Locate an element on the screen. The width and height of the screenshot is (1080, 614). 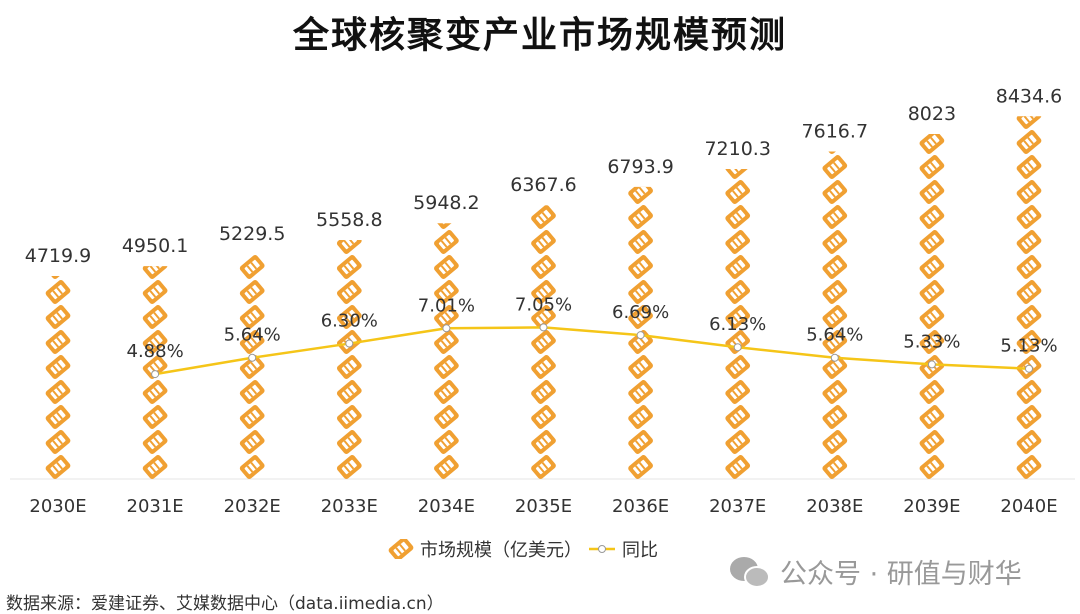
bar-value-label: 7616.7 is located at coordinates (835, 131).